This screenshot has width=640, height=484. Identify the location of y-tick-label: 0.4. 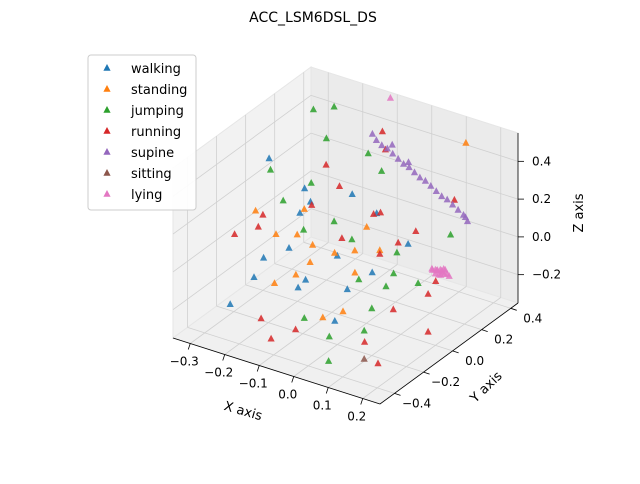
(532, 318).